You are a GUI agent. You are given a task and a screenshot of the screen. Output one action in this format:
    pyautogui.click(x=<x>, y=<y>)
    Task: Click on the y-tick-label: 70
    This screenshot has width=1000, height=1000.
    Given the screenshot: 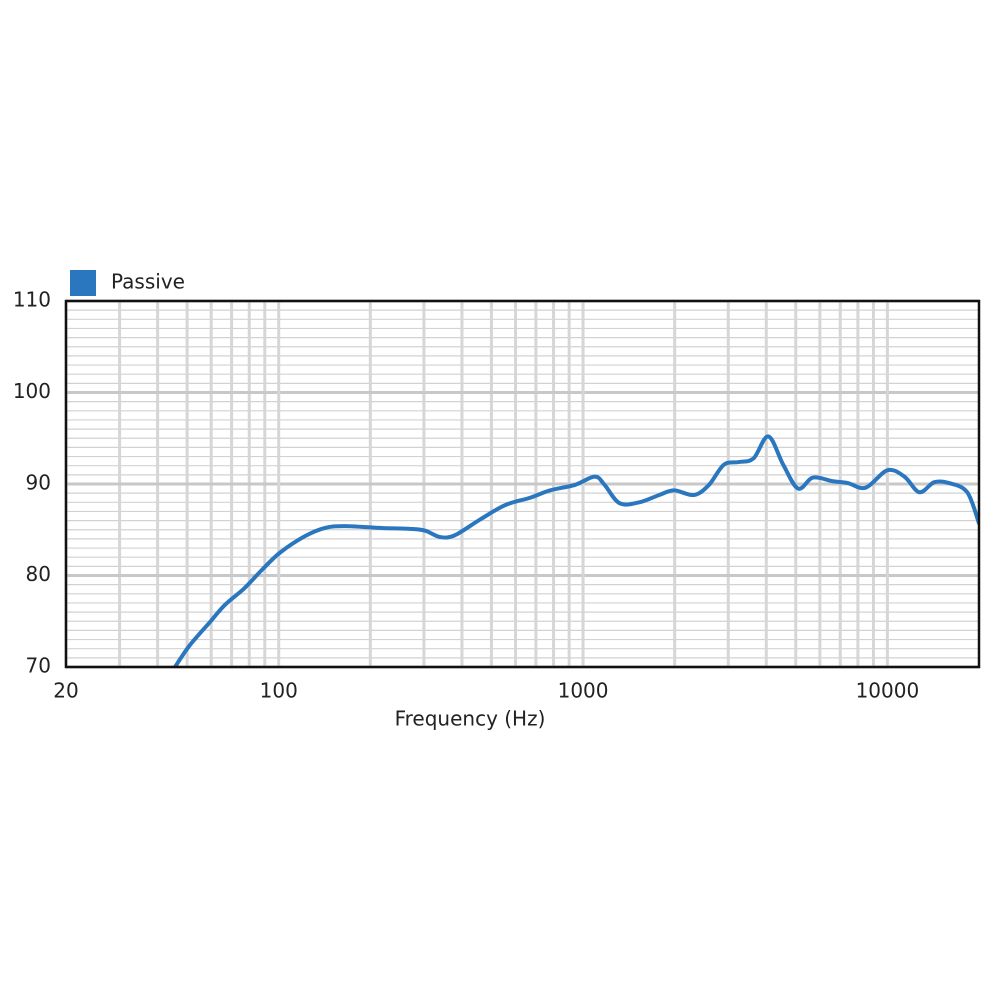 What is the action you would take?
    pyautogui.click(x=38, y=666)
    